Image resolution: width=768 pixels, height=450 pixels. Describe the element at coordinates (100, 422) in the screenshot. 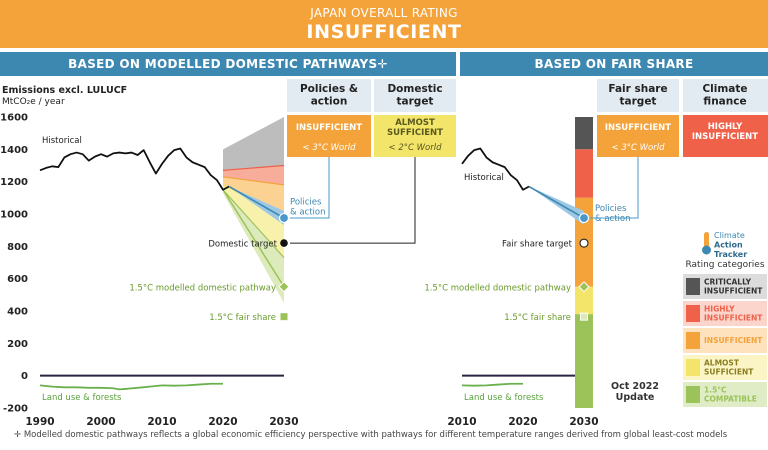

I see `x-tick-label: 2000` at that location.